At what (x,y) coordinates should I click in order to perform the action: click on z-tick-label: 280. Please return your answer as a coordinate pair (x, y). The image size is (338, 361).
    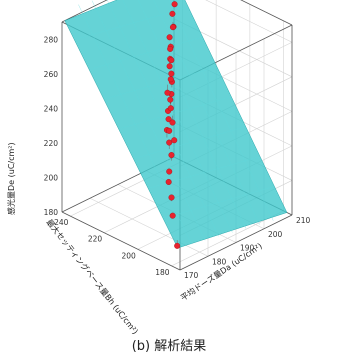
    Looking at the image, I should click on (51, 39).